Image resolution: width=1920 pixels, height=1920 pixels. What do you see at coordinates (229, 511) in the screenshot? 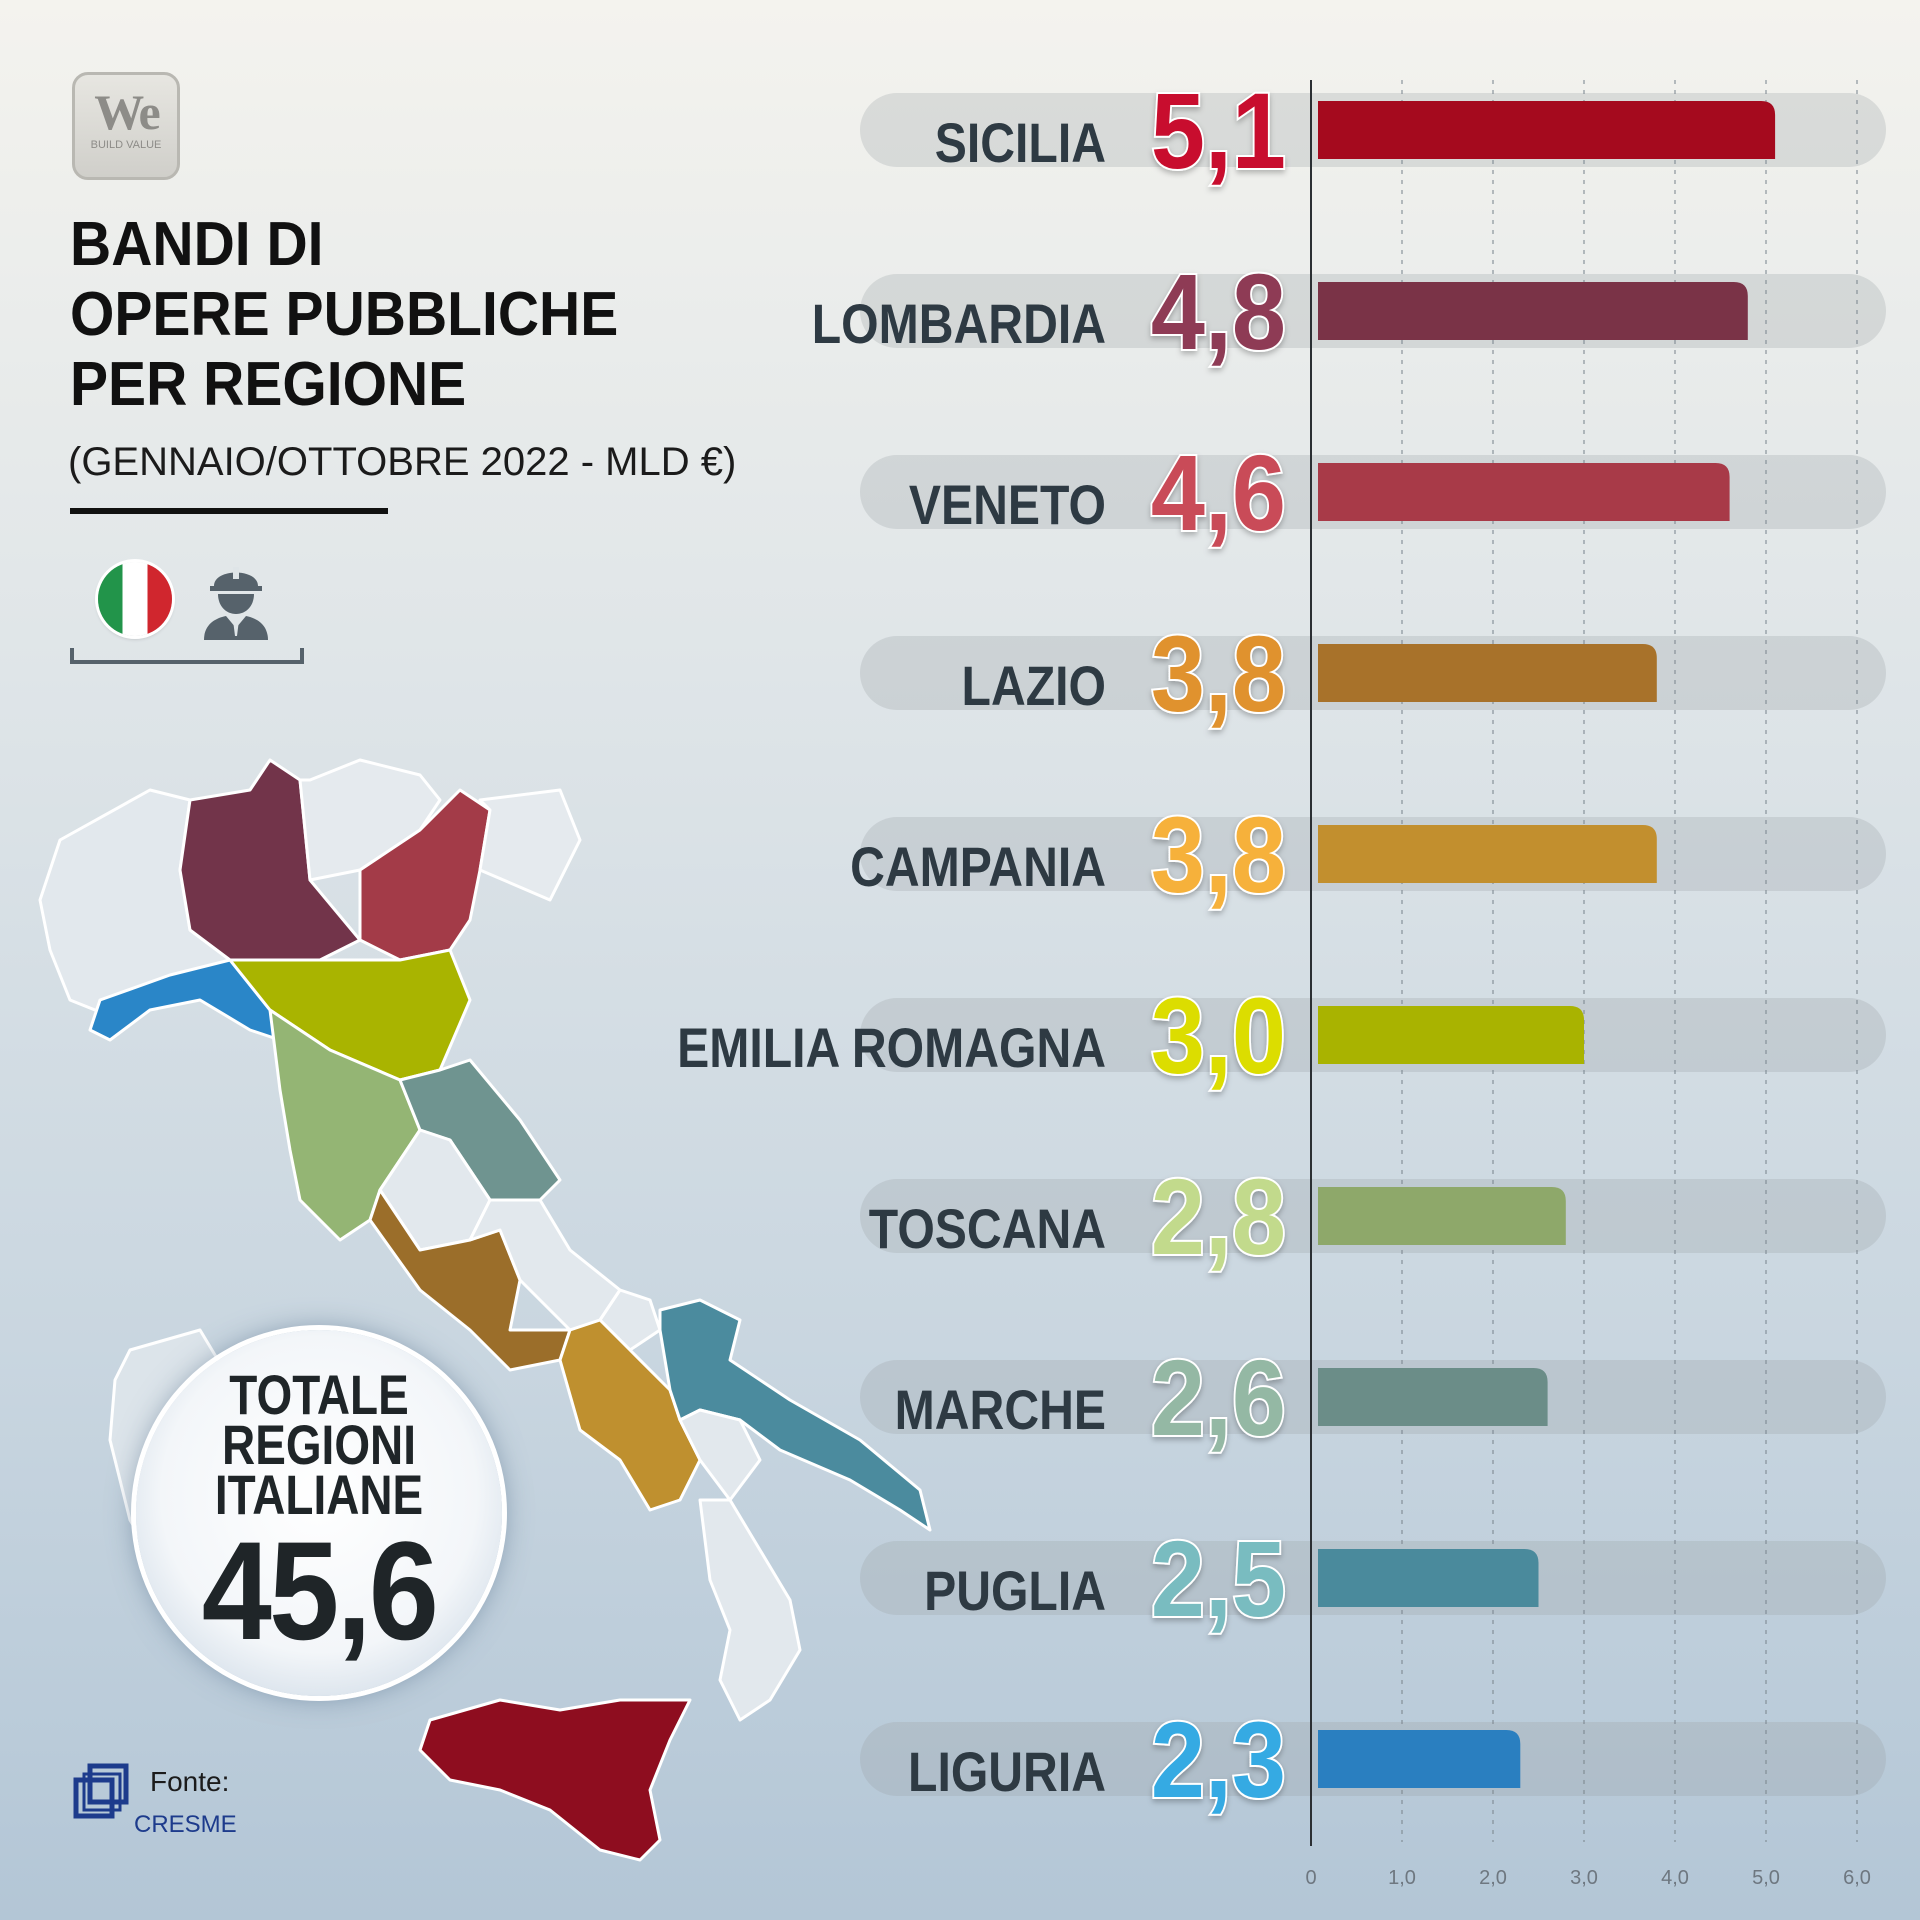
I see `title-divider` at bounding box center [229, 511].